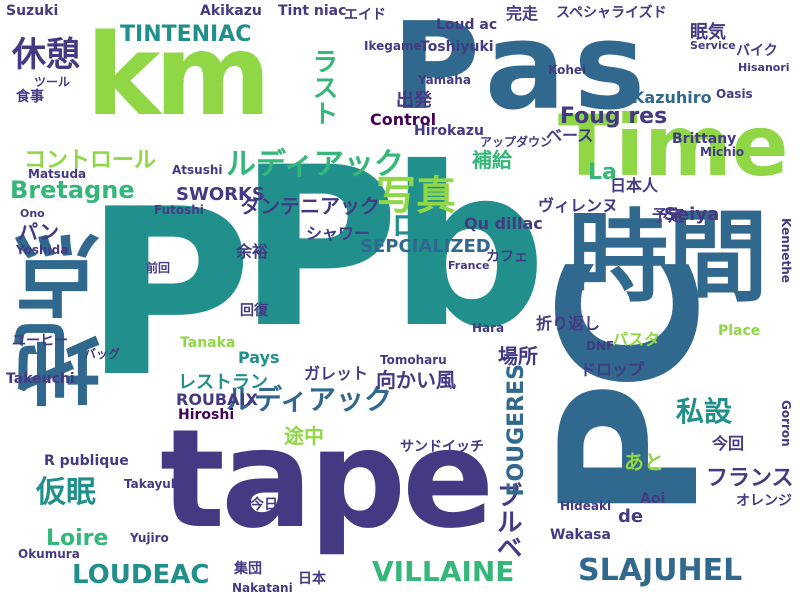 The height and width of the screenshot is (600, 800). What do you see at coordinates (252, 251) in the screenshot?
I see `word-yoyu: 余裕` at bounding box center [252, 251].